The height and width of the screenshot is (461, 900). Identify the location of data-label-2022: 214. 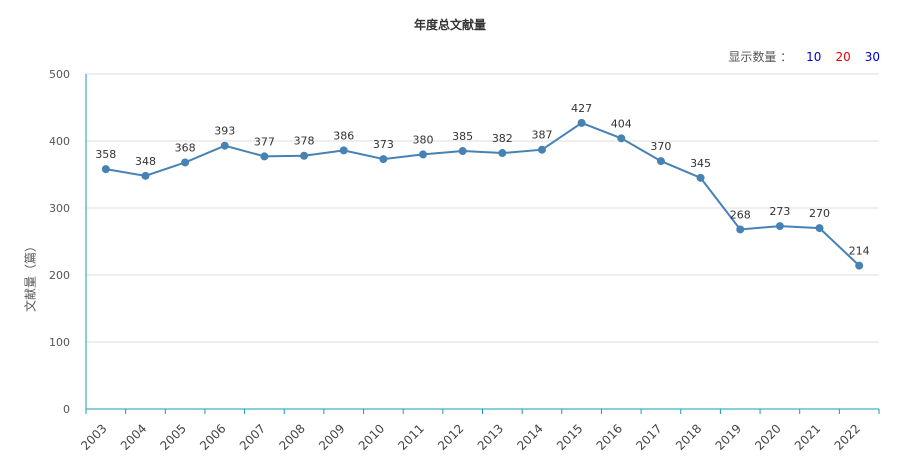
(859, 251).